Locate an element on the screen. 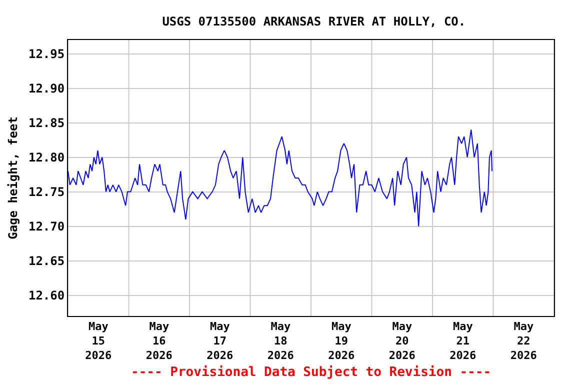  x-tick-label: May 17 2026 is located at coordinates (220, 341).